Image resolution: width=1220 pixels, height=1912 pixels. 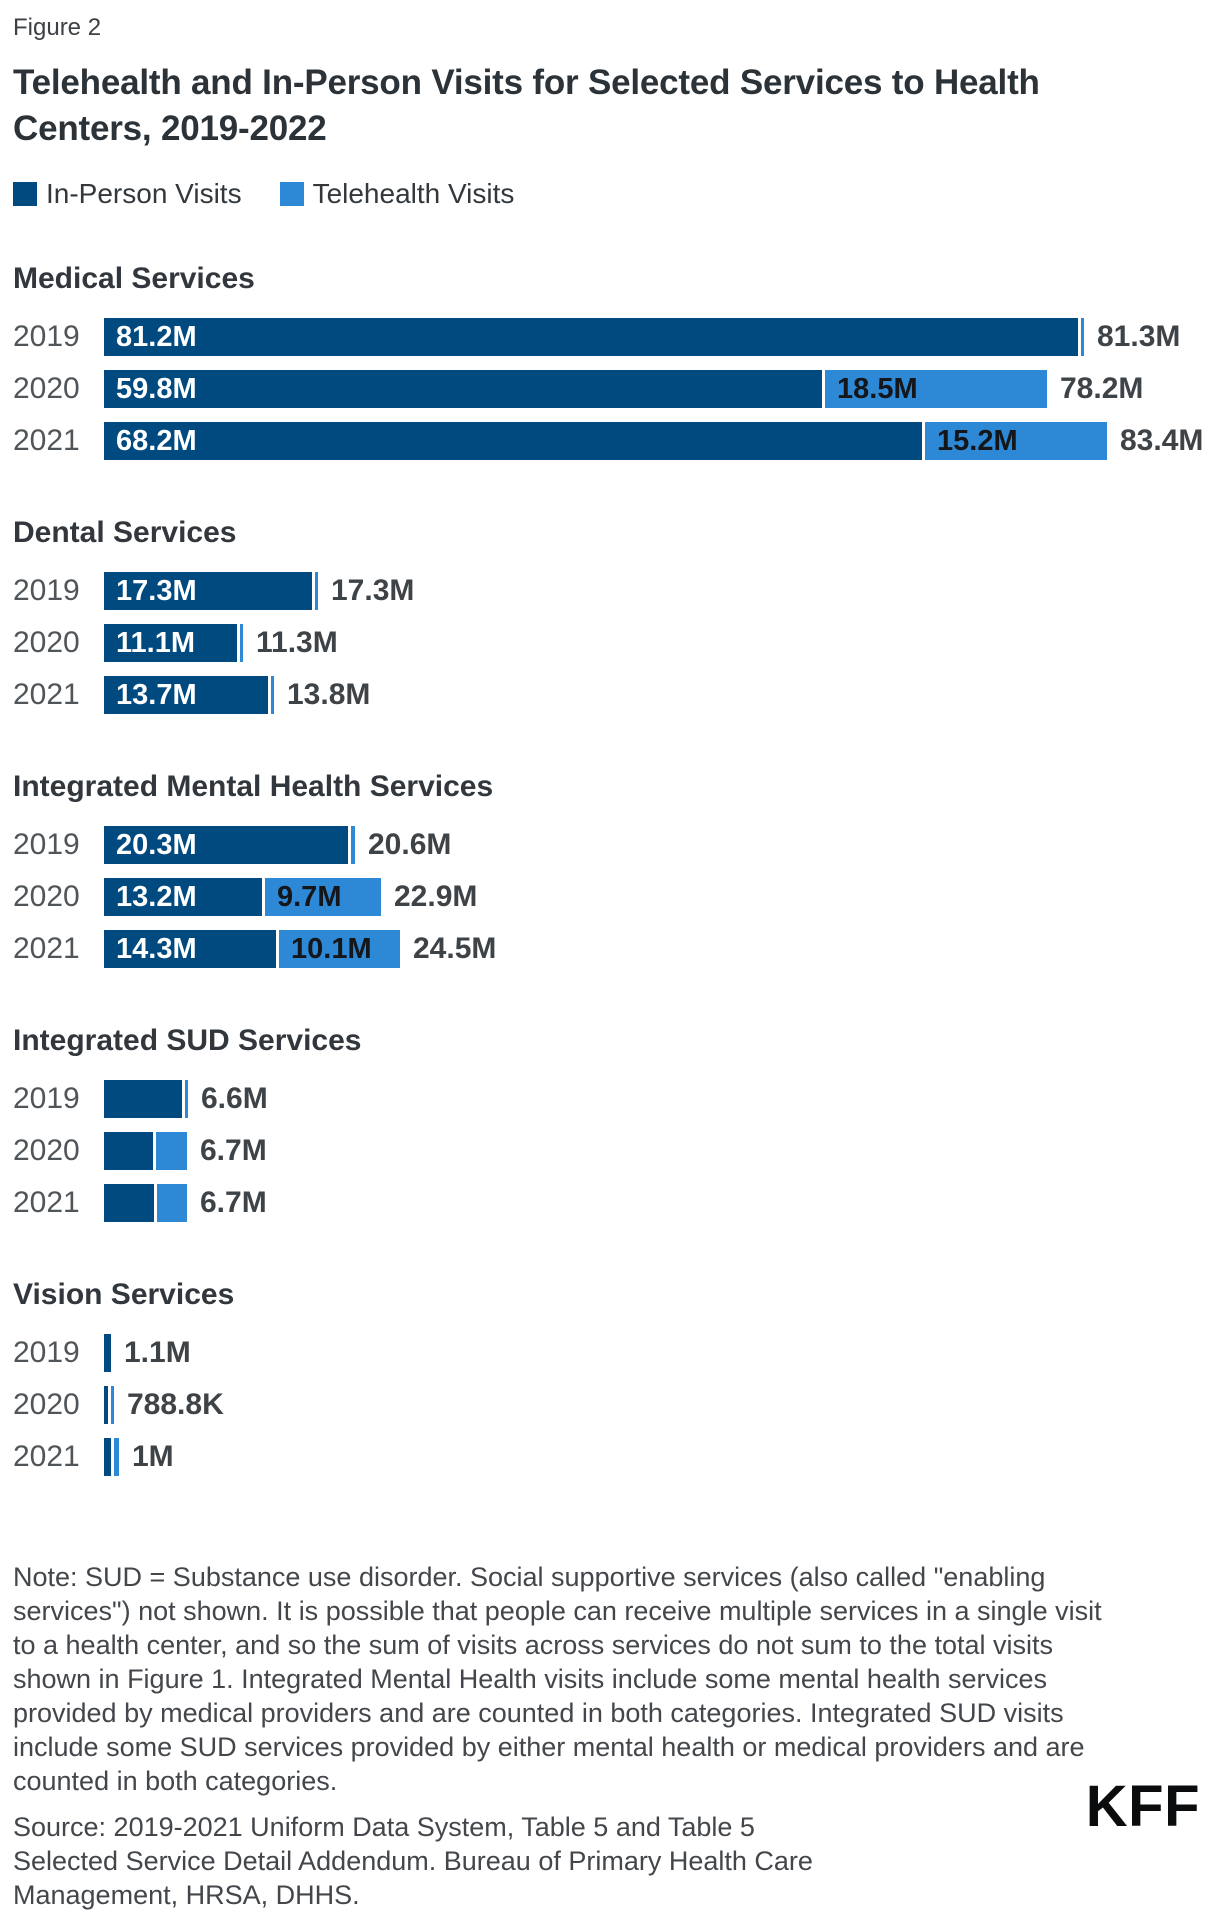 I want to click on bar-group: 11.1M, so click(x=173, y=643).